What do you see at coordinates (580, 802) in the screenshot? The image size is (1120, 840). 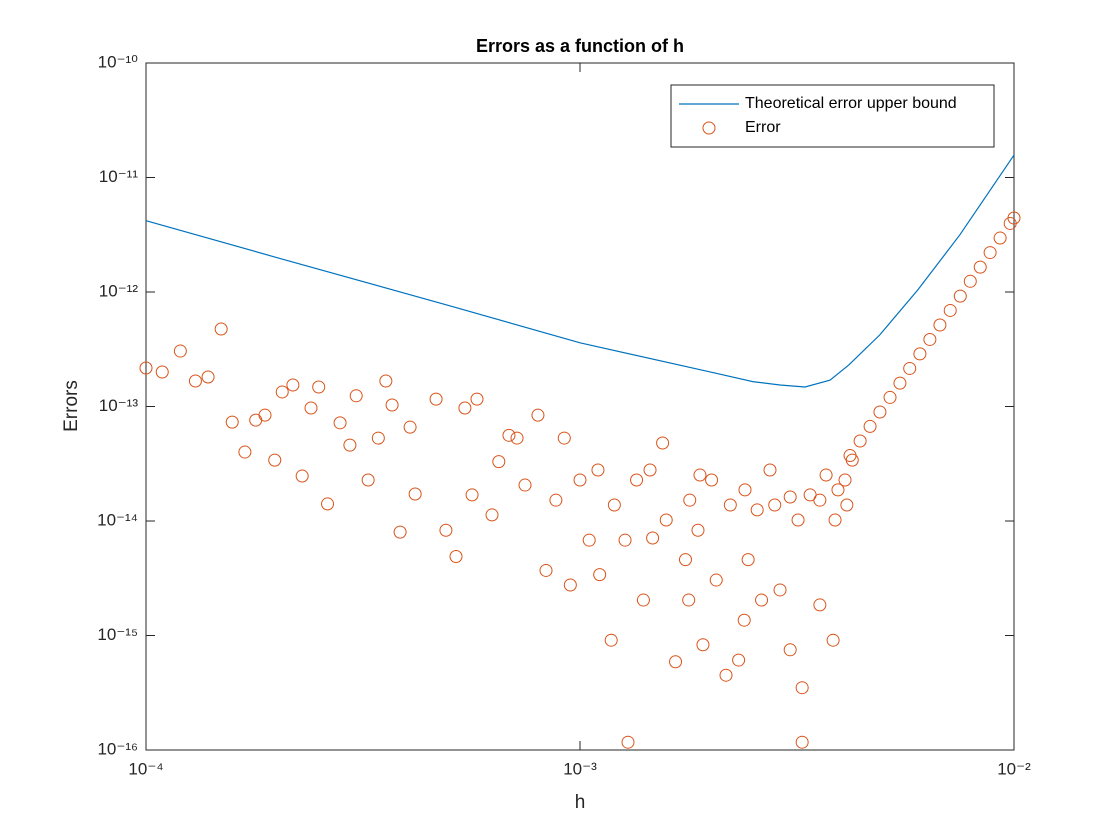 I see `x-axis-label: h` at bounding box center [580, 802].